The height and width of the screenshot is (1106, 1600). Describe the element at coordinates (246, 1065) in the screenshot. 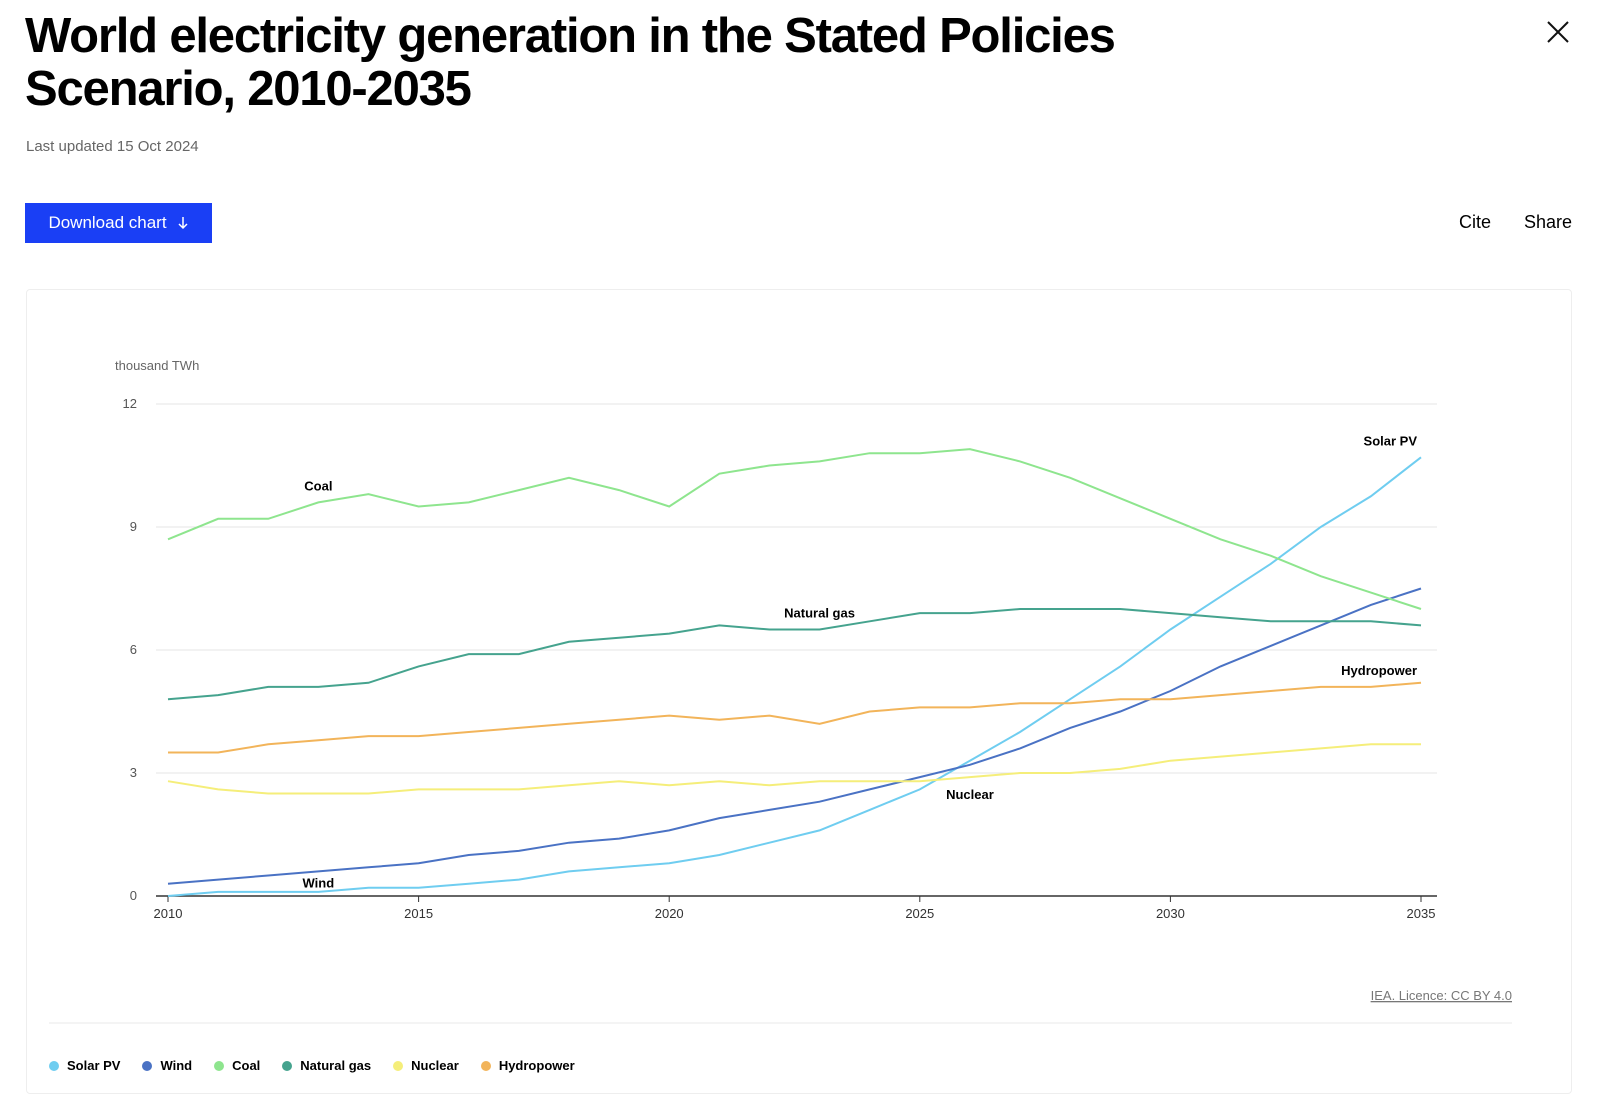

I see `legend-label: Coal` at that location.